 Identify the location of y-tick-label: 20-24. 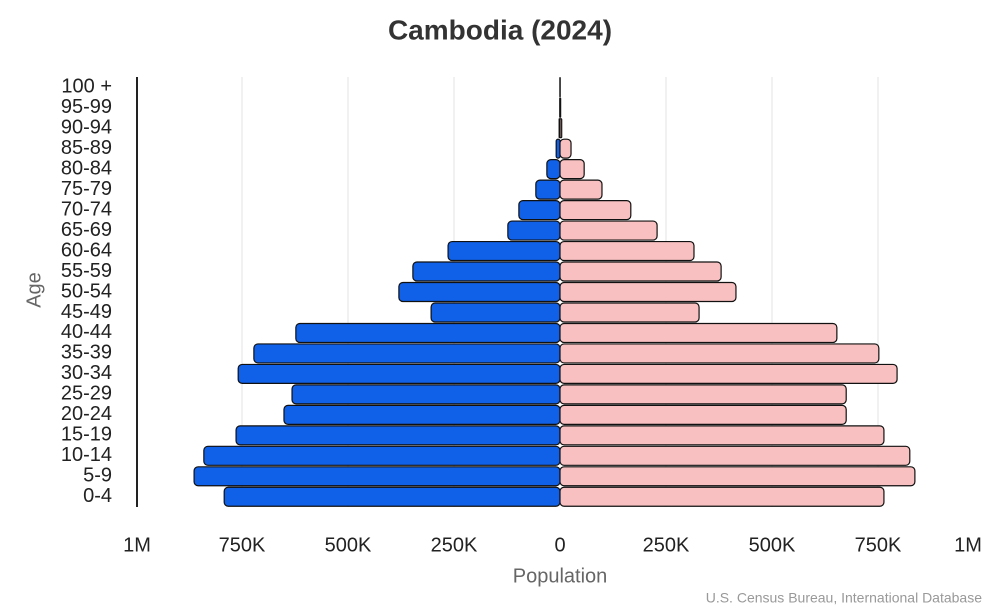
(86, 414).